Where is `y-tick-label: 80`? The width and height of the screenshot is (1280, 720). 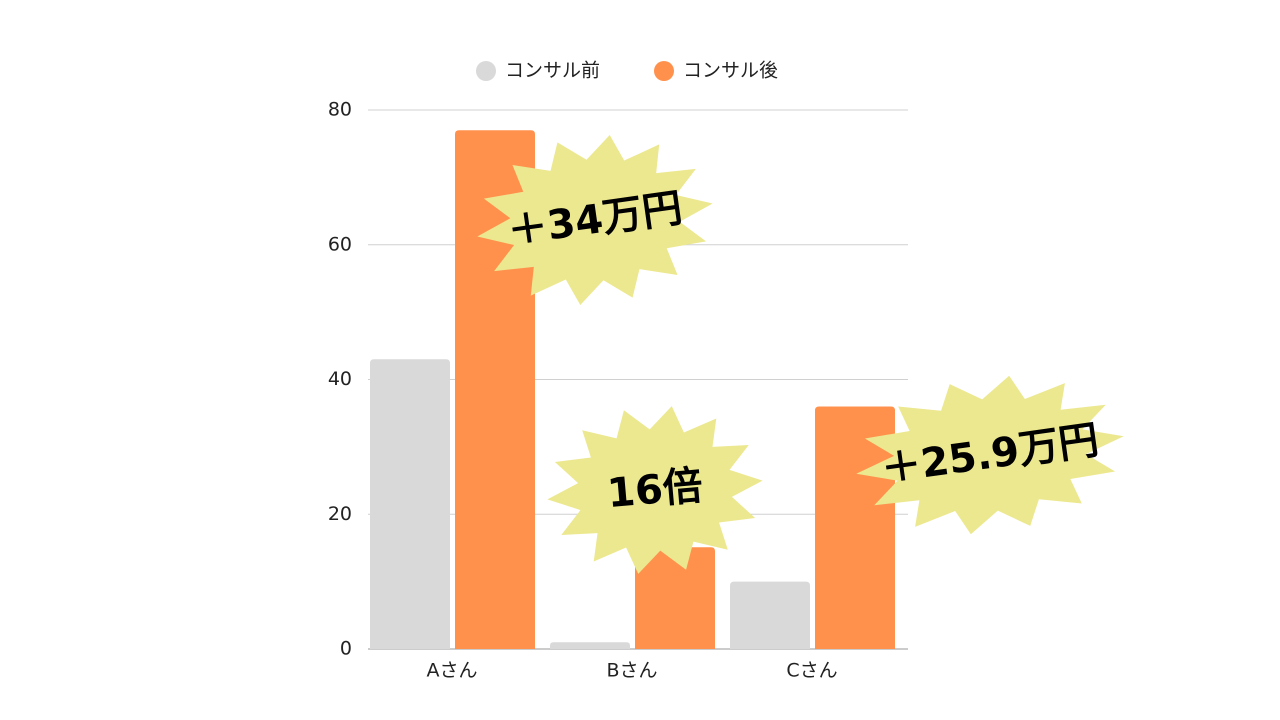
y-tick-label: 80 is located at coordinates (340, 110).